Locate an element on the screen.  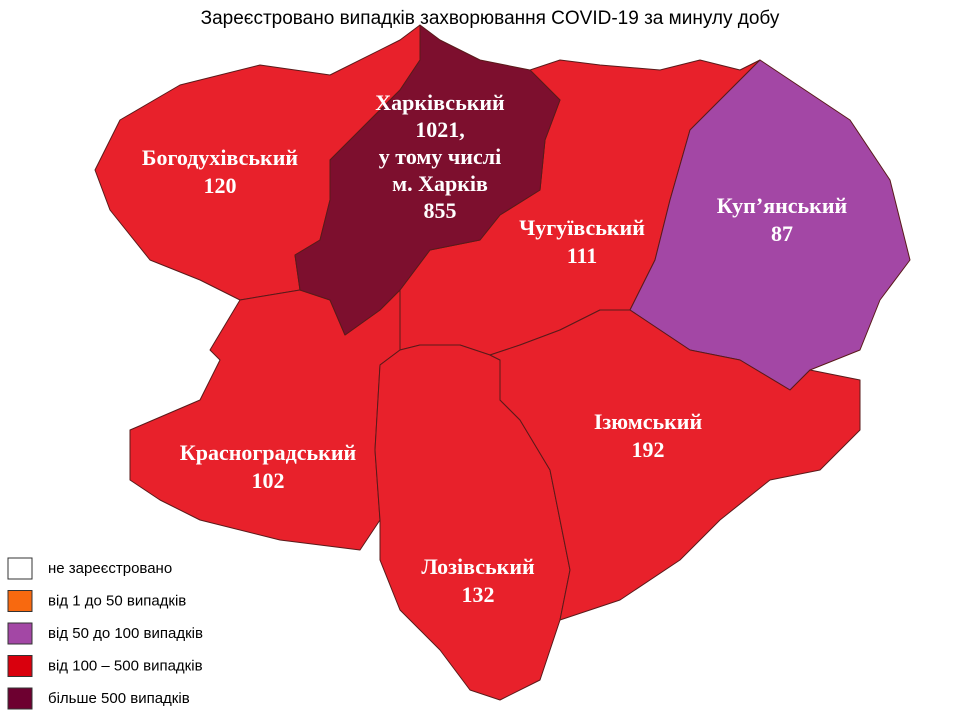
region-label: Богодухівський is located at coordinates (220, 157).